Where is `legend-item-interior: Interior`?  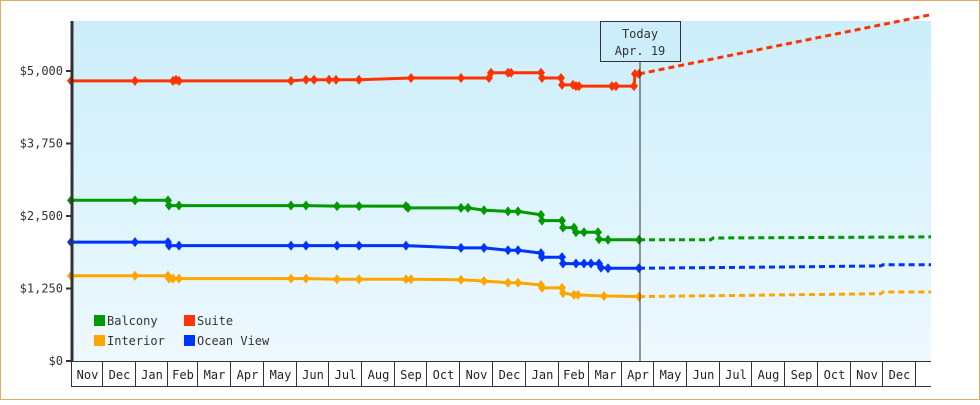 legend-item-interior: Interior is located at coordinates (129, 341).